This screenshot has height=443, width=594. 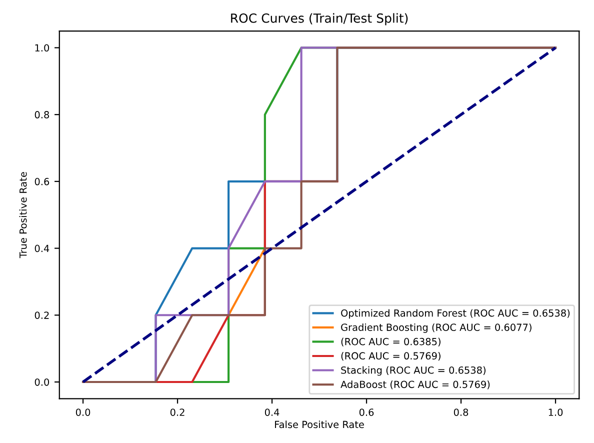 What do you see at coordinates (272, 412) in the screenshot?
I see `x-tick-label: 0.4` at bounding box center [272, 412].